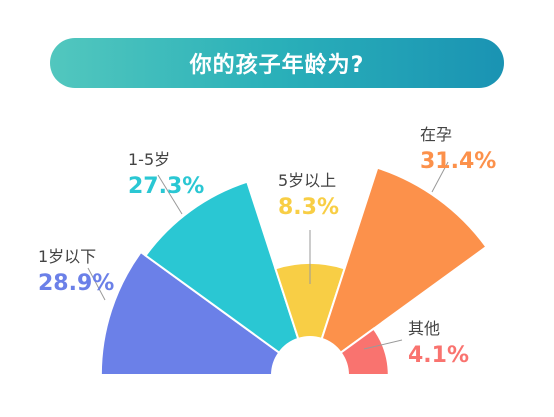 Image resolution: width=554 pixels, height=417 pixels. I want to click on slice-value-0: 28.9%, so click(76, 283).